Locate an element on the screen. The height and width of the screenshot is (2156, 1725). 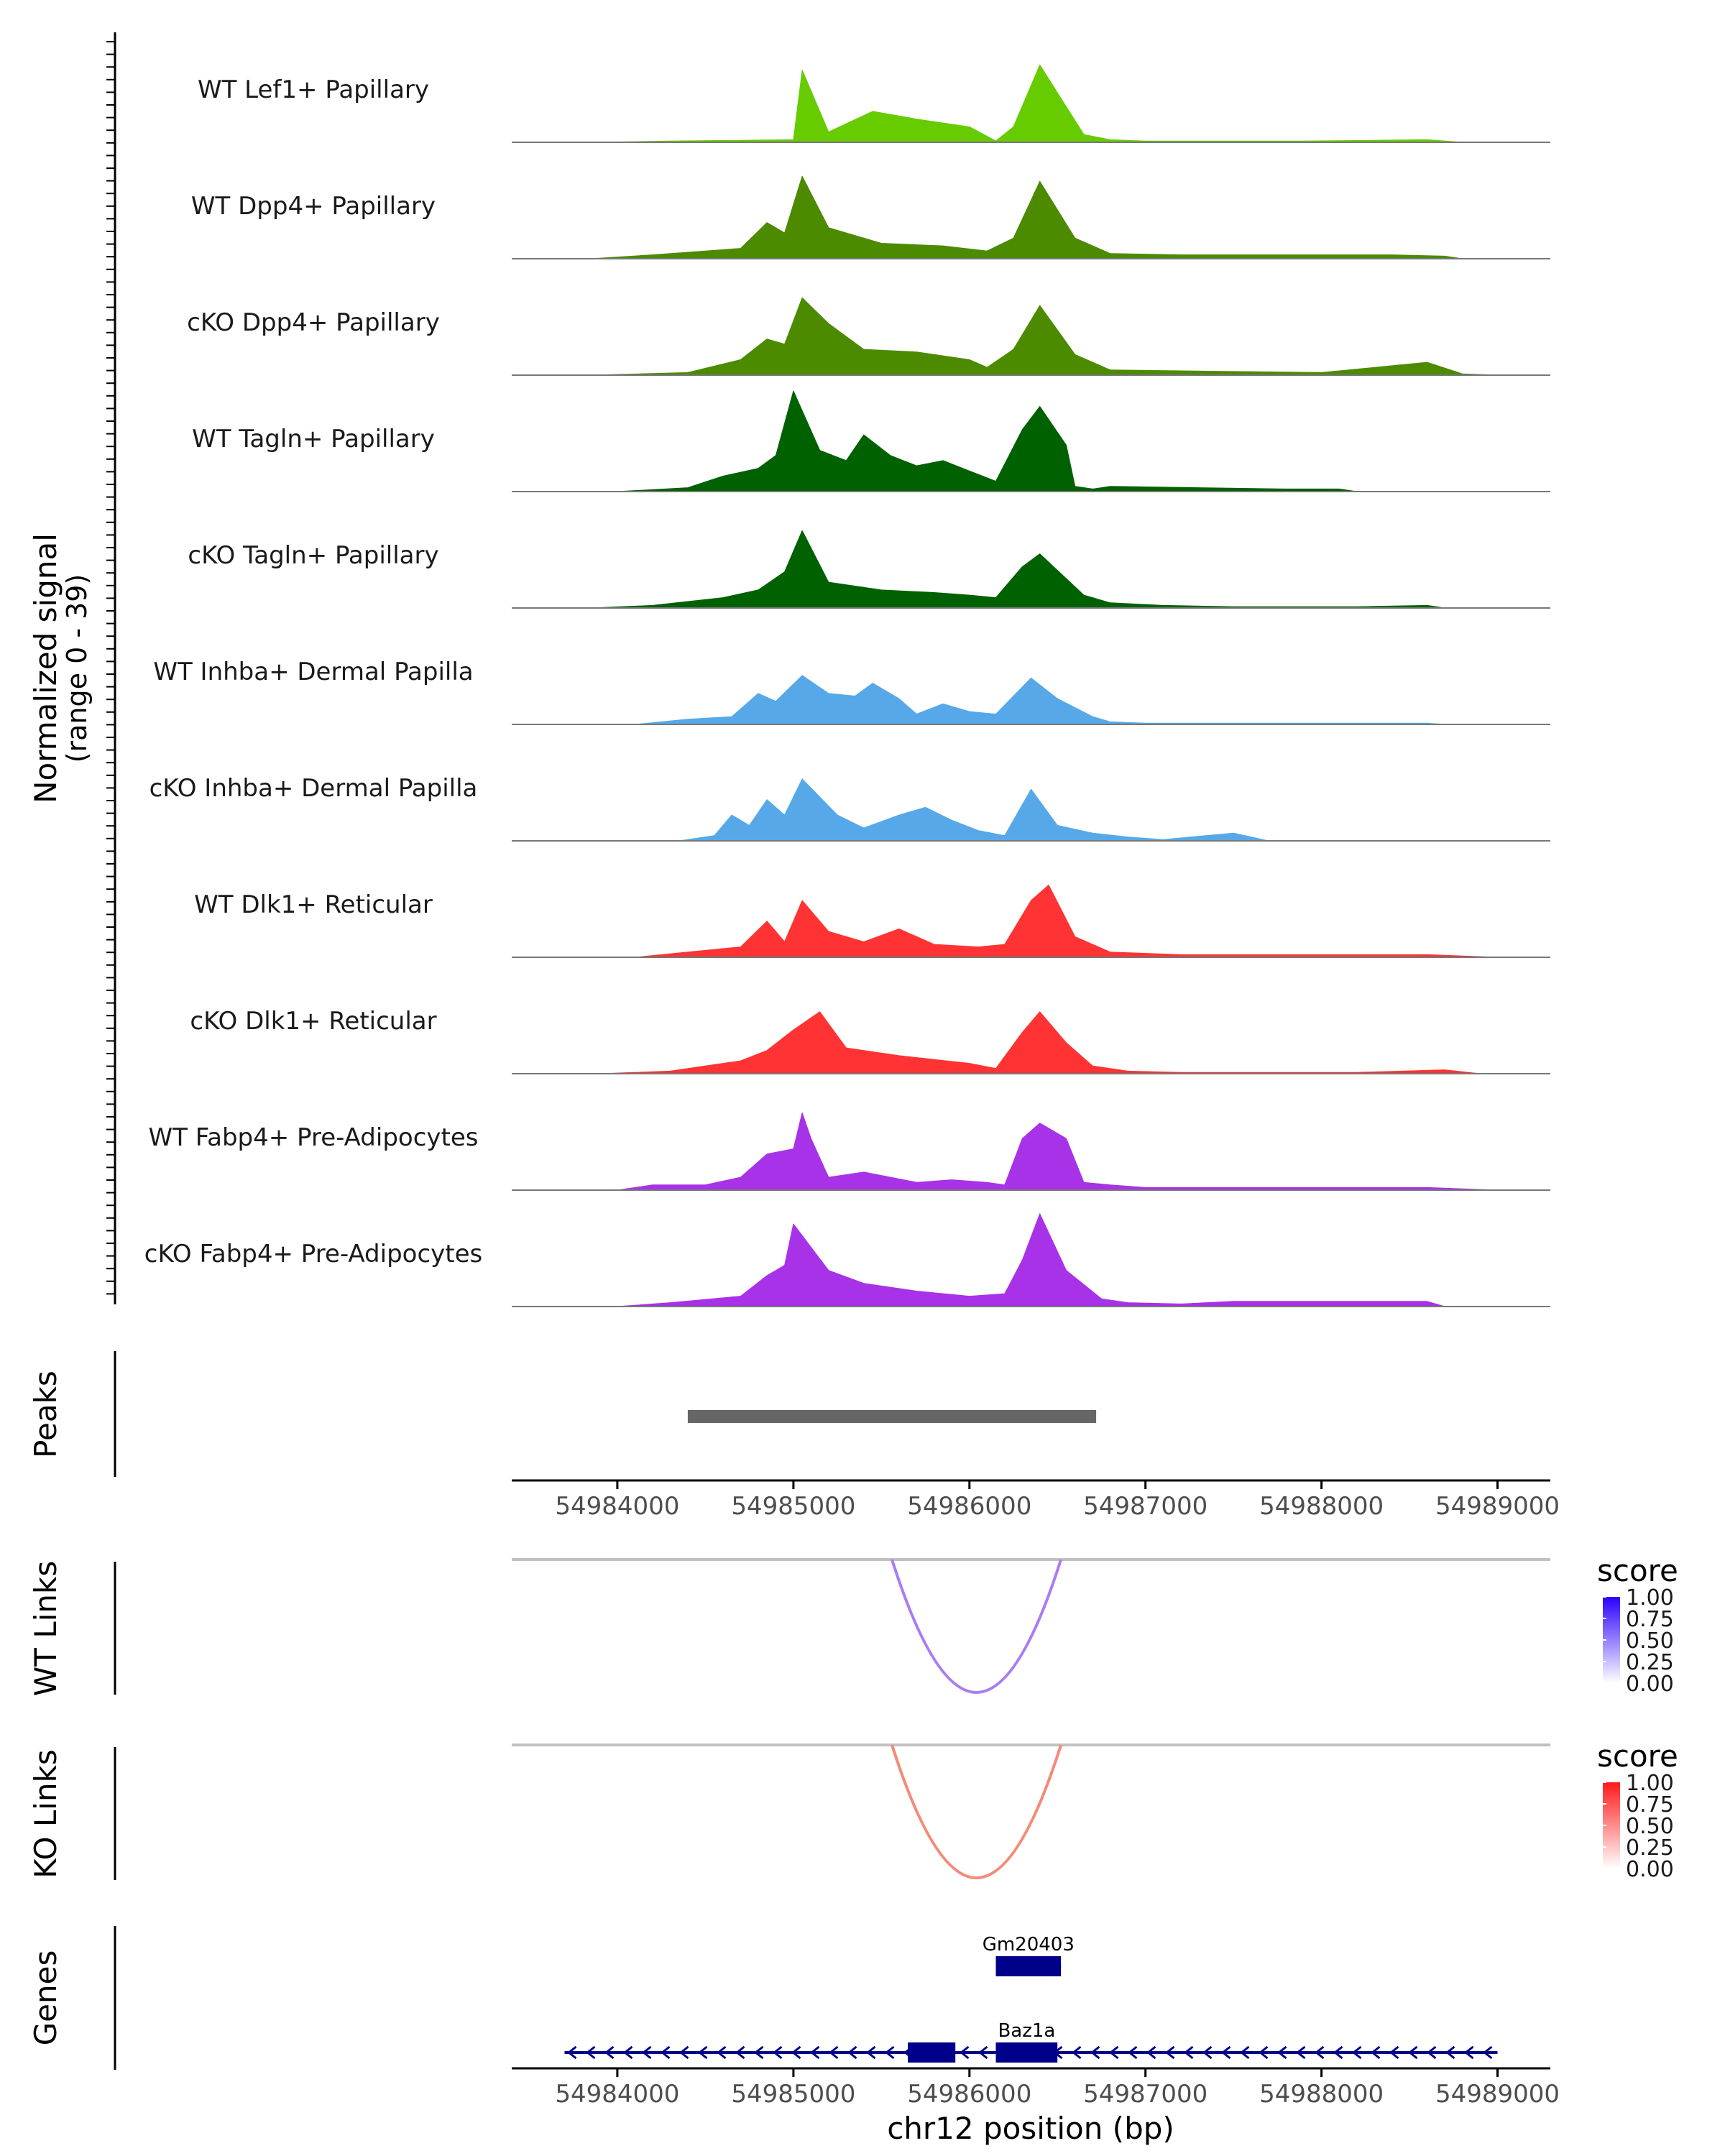
peak-bars is located at coordinates (892, 1416).